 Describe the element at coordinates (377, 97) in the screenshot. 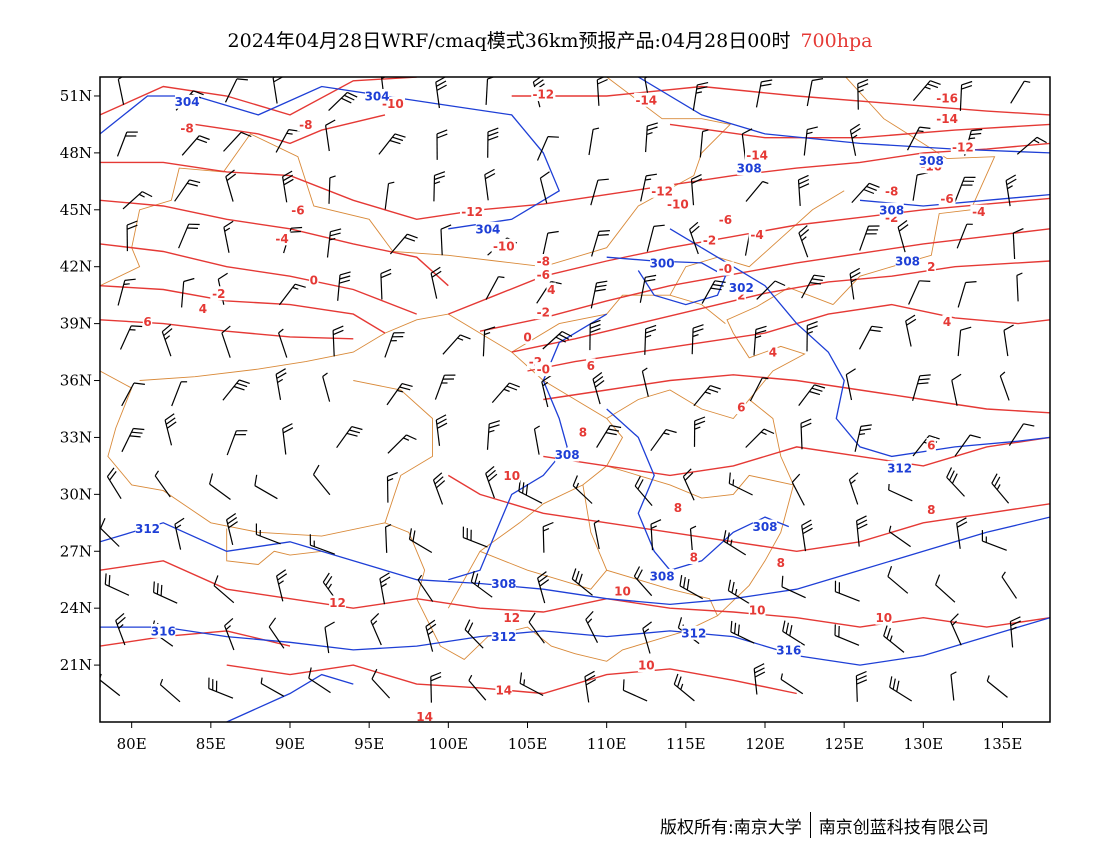

I see `height-label: 304` at that location.